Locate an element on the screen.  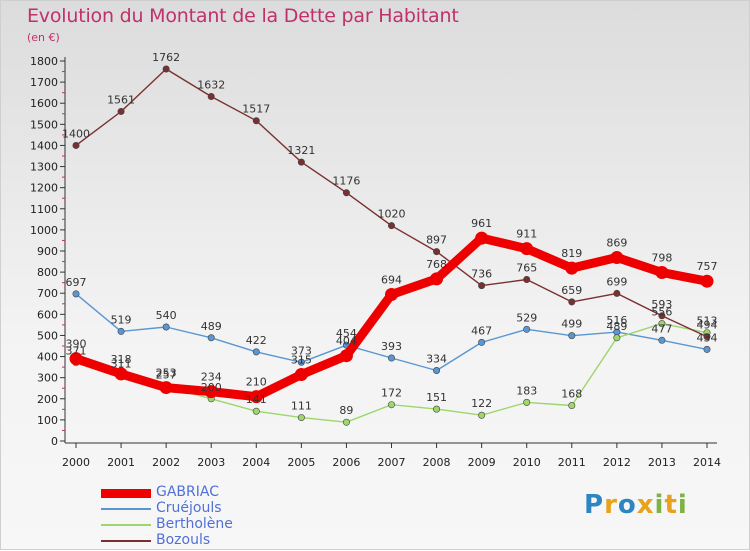
series-gabriac-data-label: 798 is located at coordinates (661, 258).